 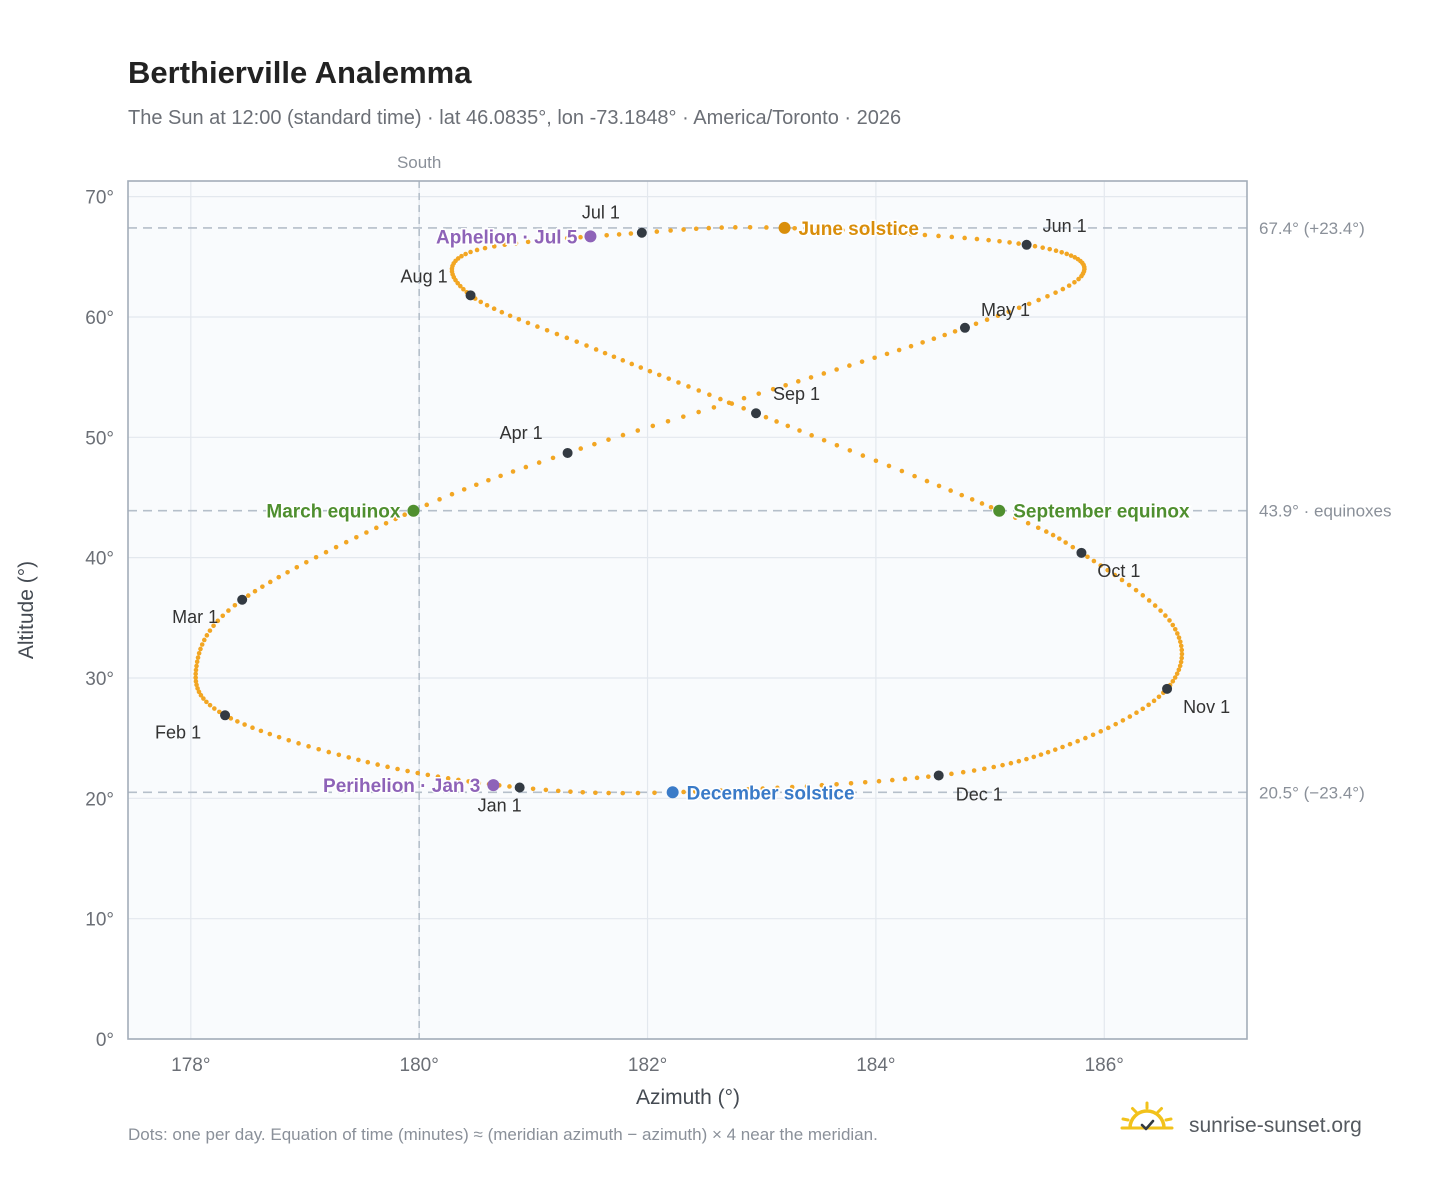 What do you see at coordinates (178, 732) in the screenshot?
I see `month-label-feb-1: Feb 1` at bounding box center [178, 732].